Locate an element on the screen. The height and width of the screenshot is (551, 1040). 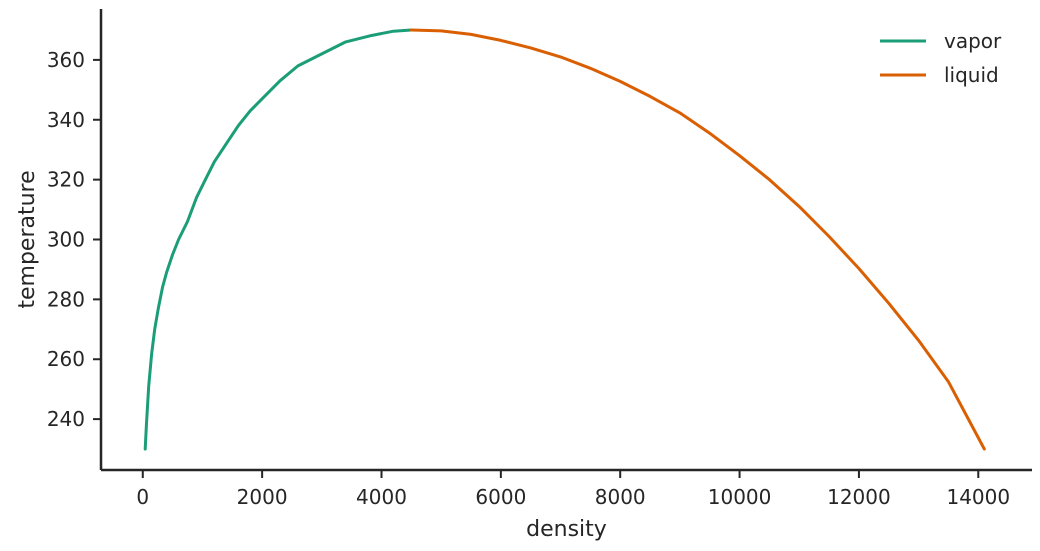
x-tick-label: 14000 is located at coordinates (978, 497).